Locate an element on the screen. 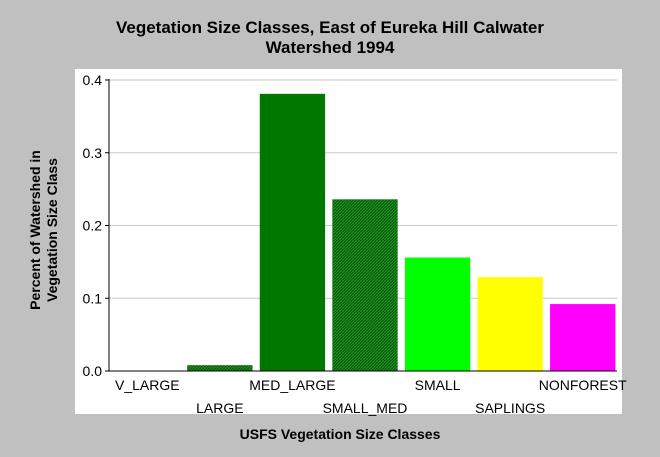 The height and width of the screenshot is (457, 660). x-tick-label: MED_LARGE is located at coordinates (292, 385).